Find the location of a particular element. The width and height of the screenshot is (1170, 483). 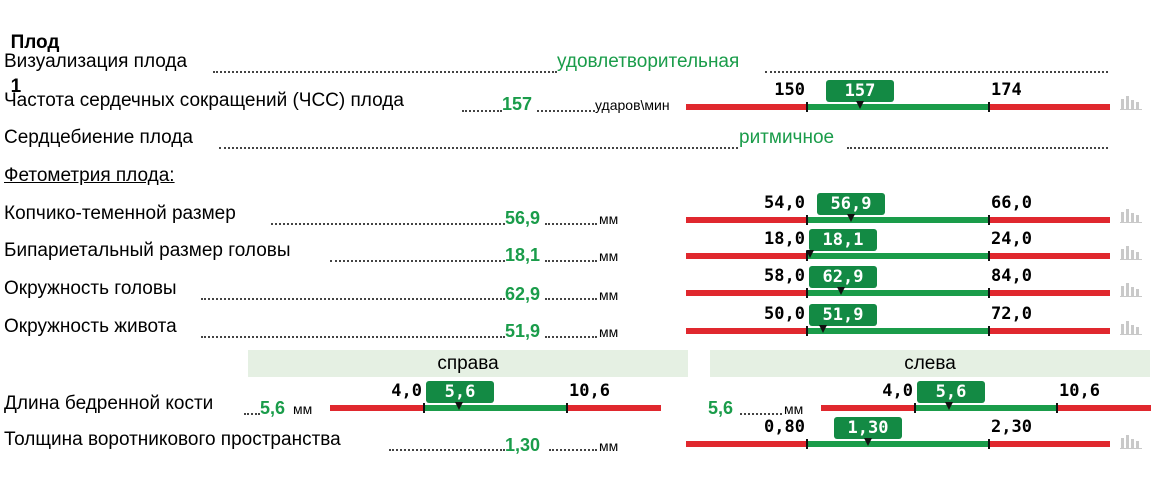

fetometry-heading: Фетометрия плода: is located at coordinates (89, 175).